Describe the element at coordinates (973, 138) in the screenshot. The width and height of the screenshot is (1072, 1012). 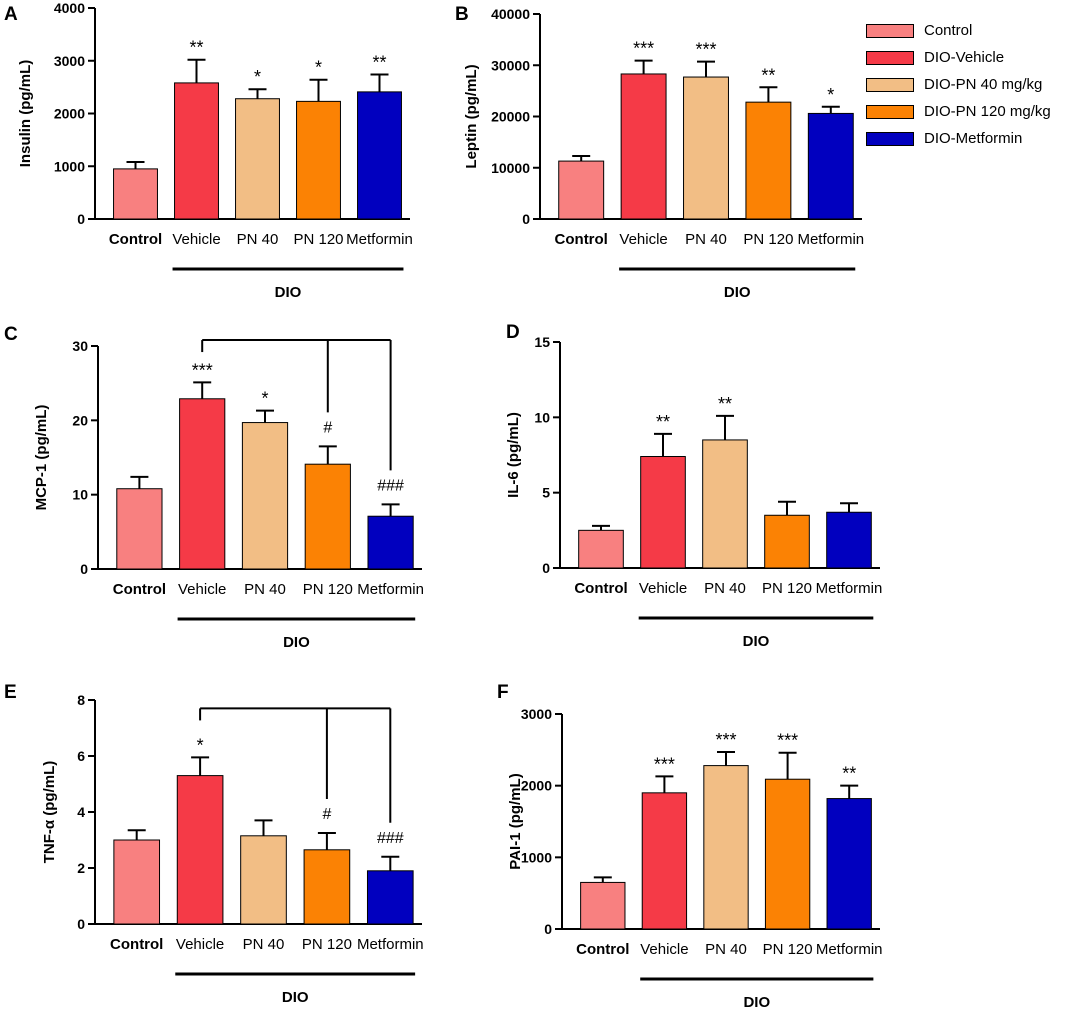
I see `legend-label: DIO-Metformin` at that location.